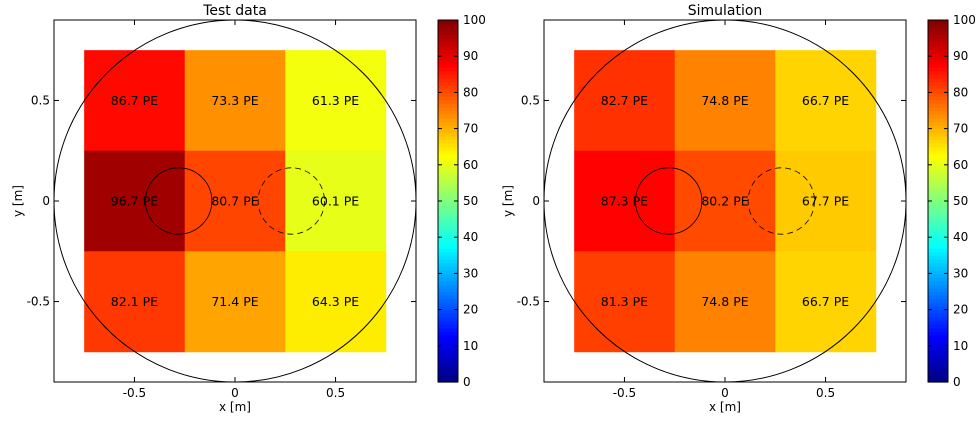 The height and width of the screenshot is (421, 977). Describe the element at coordinates (960, 346) in the screenshot. I see `colorbar-tick-label: 10` at that location.